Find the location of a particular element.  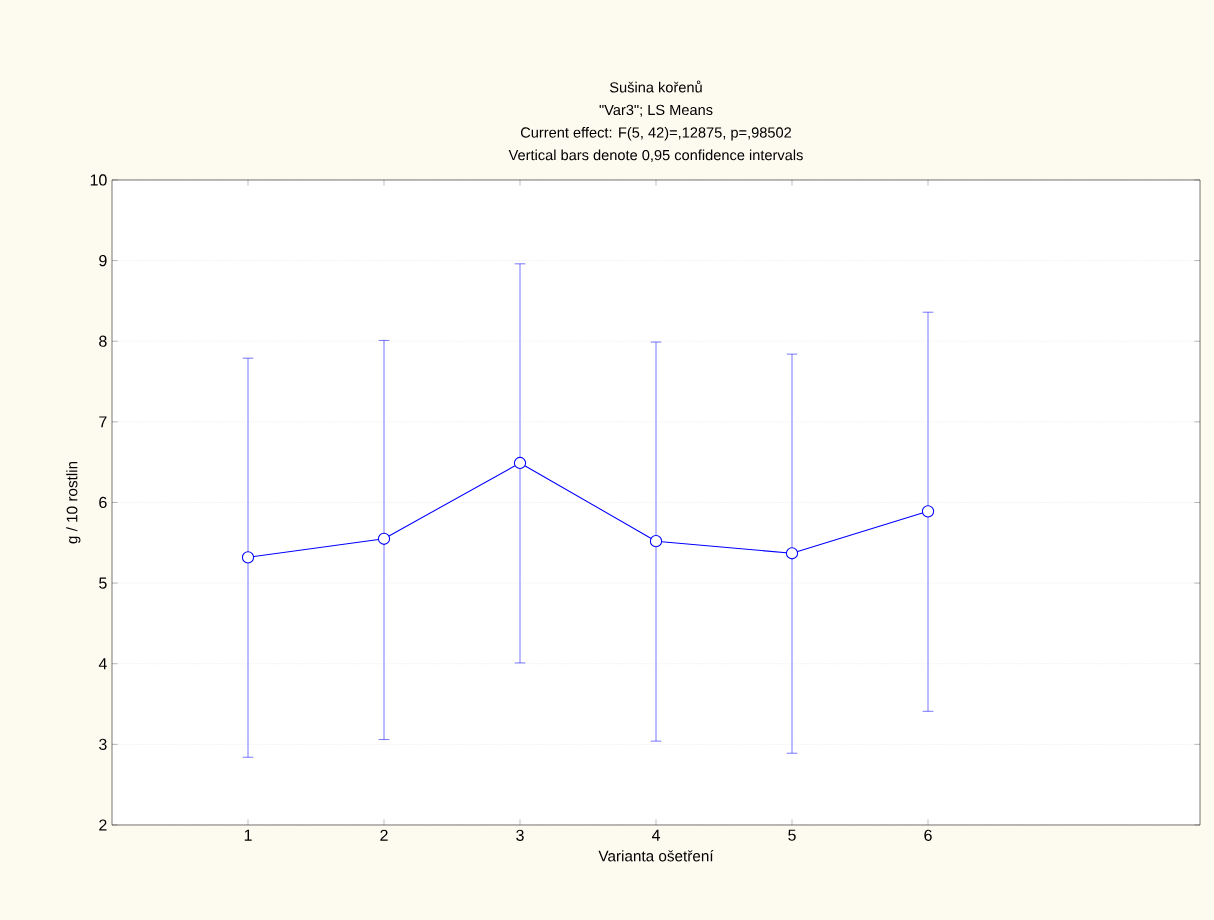

y-tick-label: 6 is located at coordinates (103, 502).